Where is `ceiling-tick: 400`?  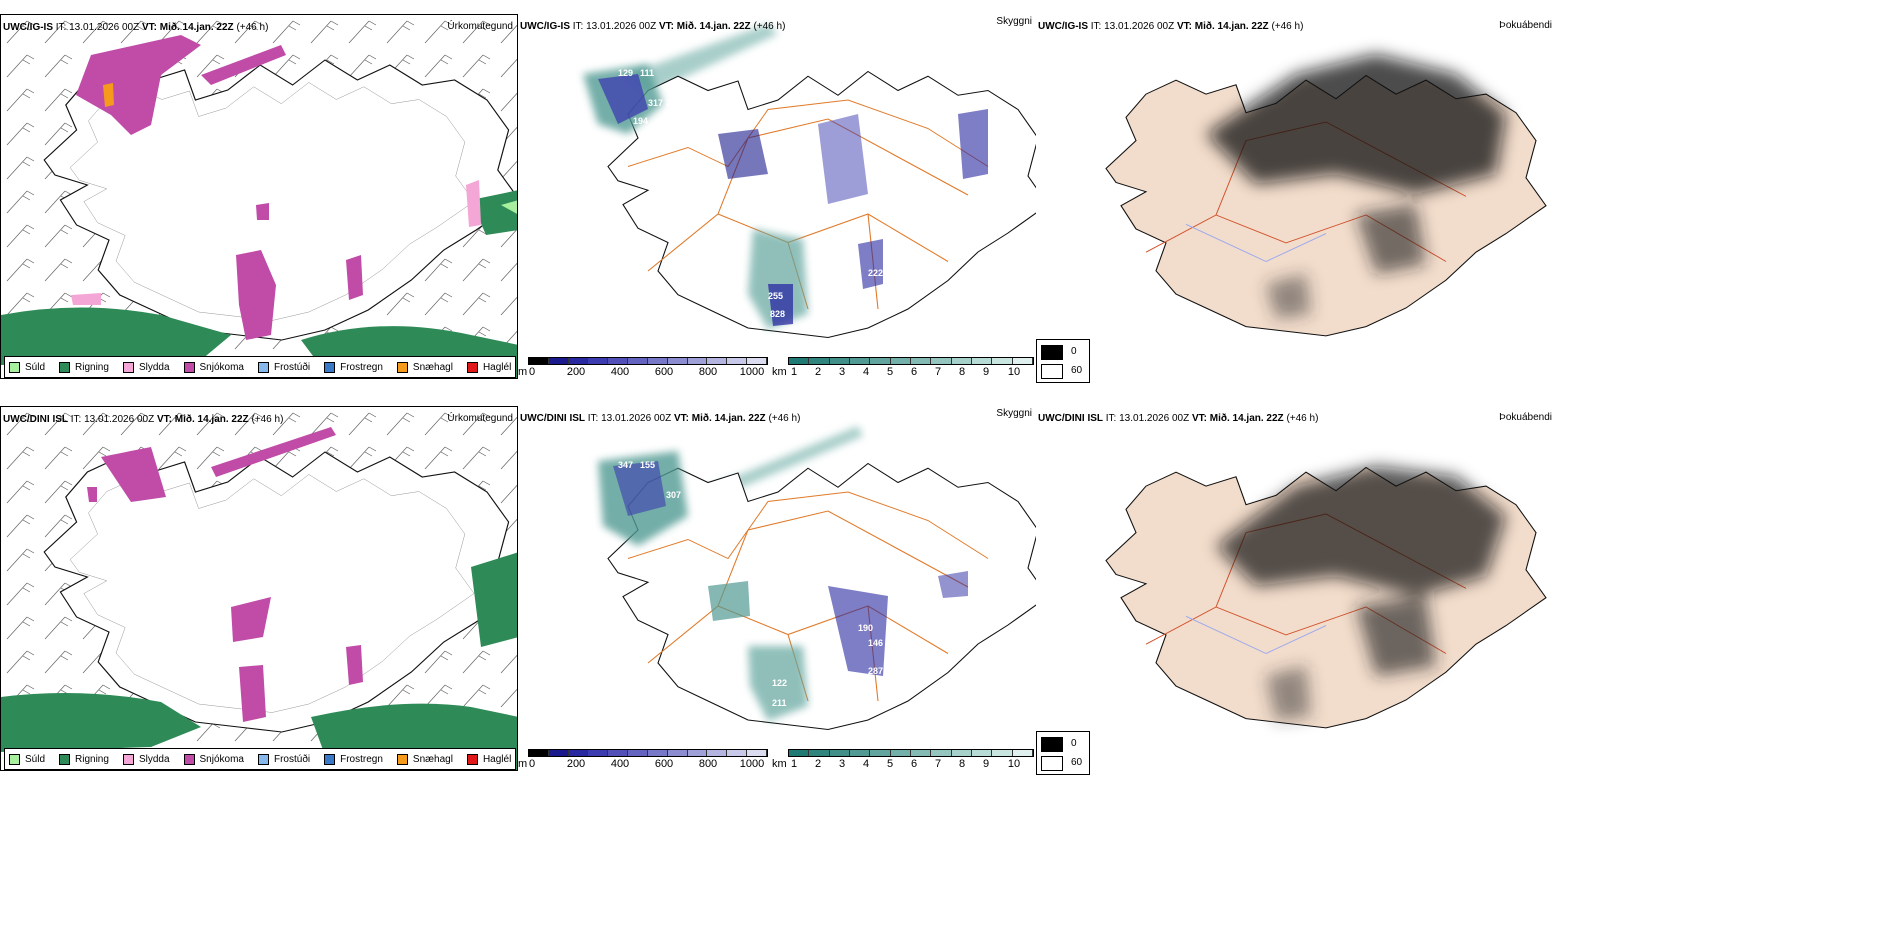 ceiling-tick: 400 is located at coordinates (620, 372).